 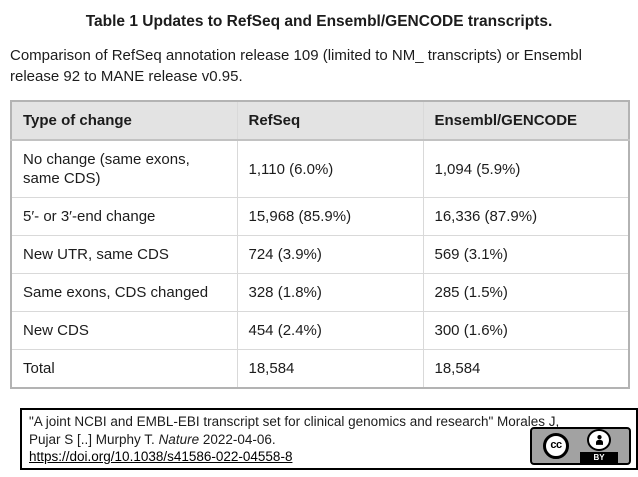 What do you see at coordinates (525, 168) in the screenshot?
I see `ensembl-value: 1,094 (5.9%)` at bounding box center [525, 168].